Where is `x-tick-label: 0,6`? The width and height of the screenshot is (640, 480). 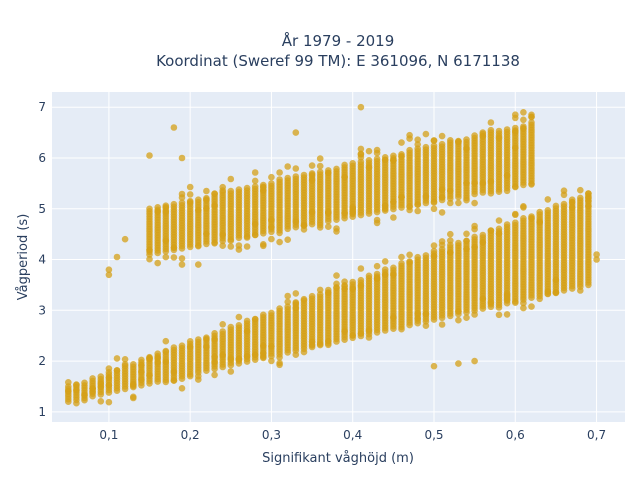
x-tick-label: 0,6 is located at coordinates (515, 435).